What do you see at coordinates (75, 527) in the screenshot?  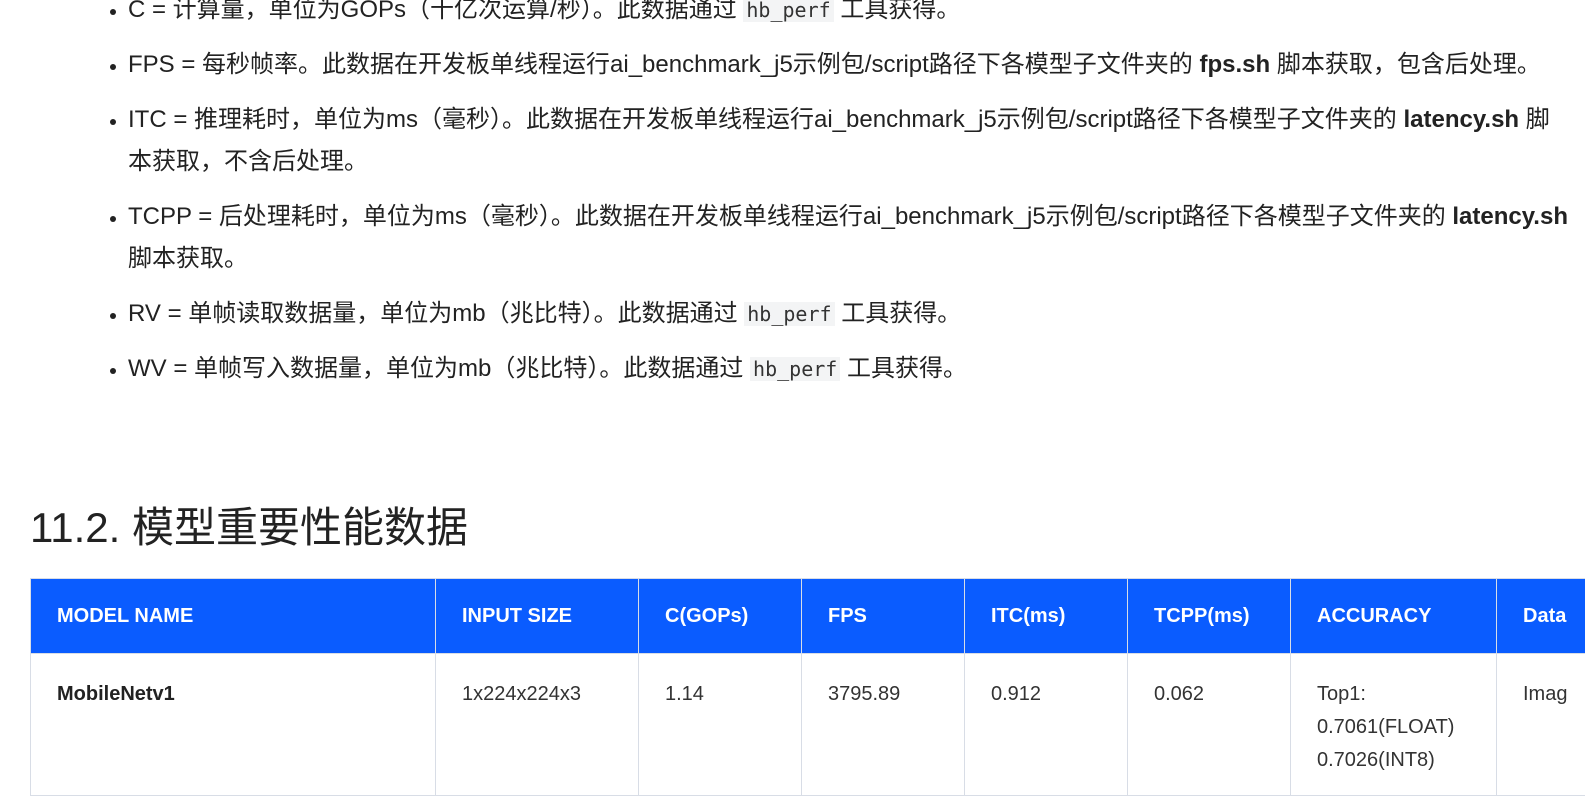 I see `heading-number: 11.2.` at bounding box center [75, 527].